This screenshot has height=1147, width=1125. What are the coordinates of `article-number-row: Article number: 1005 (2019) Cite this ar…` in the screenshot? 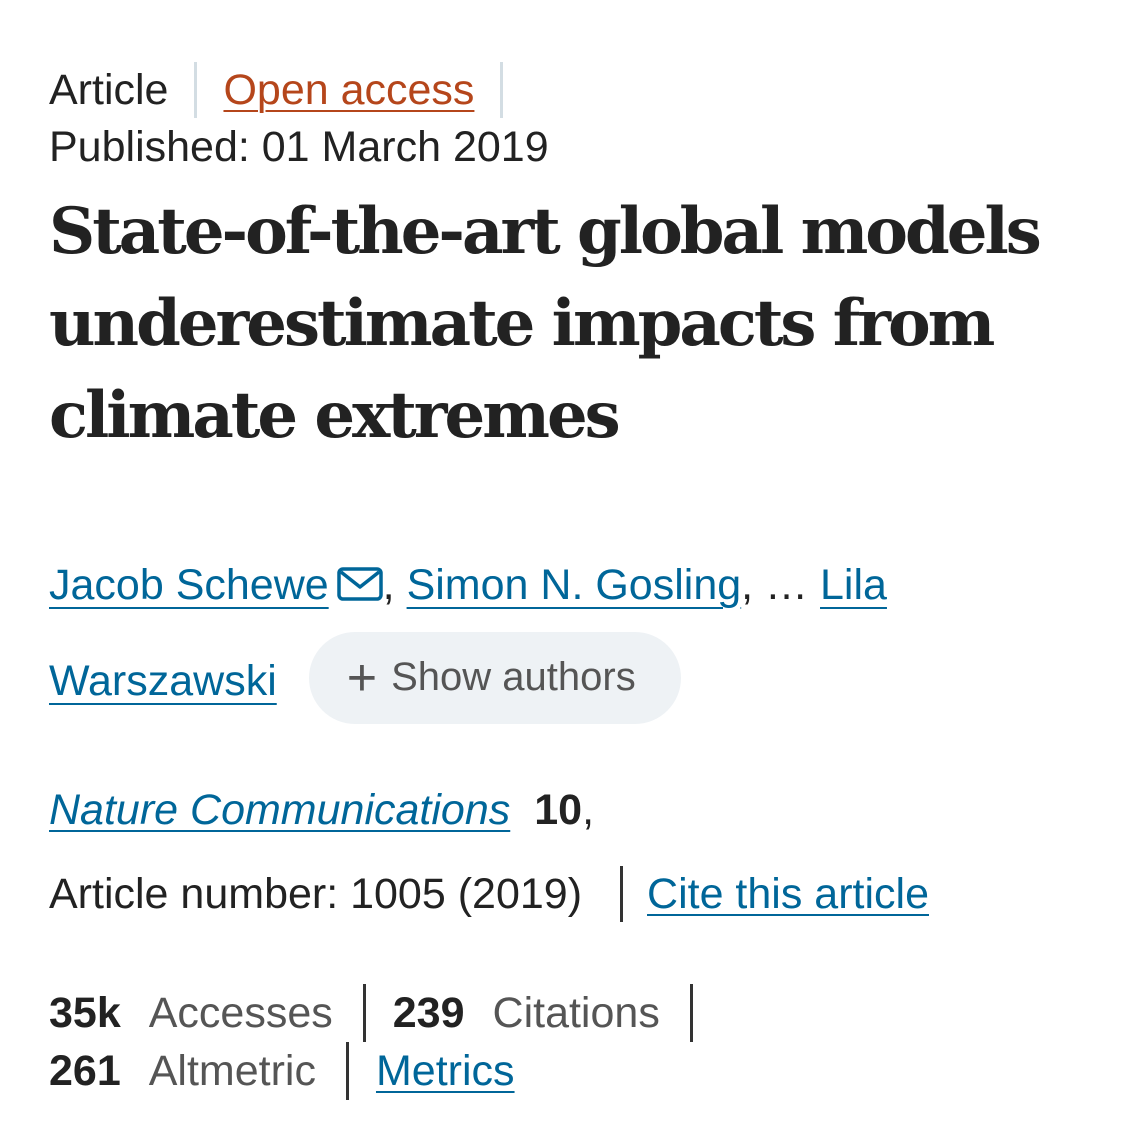 It's located at (564, 893).